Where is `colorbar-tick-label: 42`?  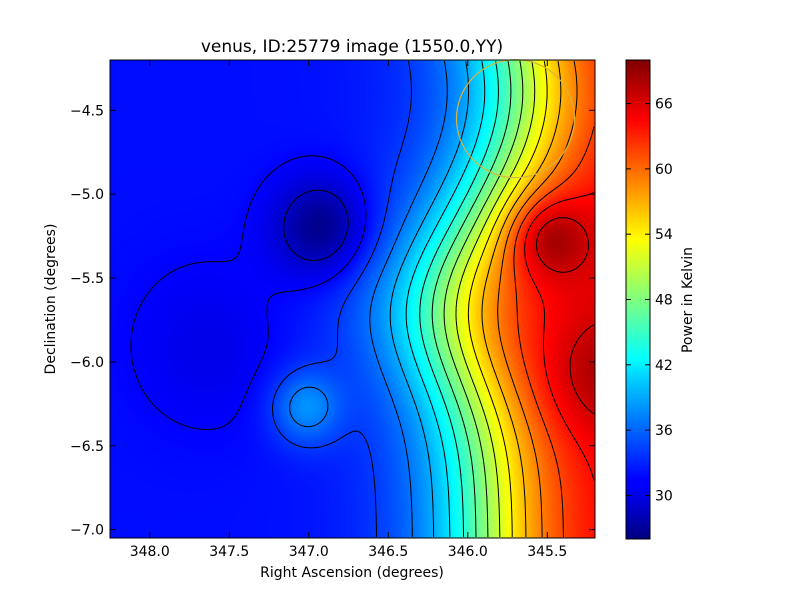
colorbar-tick-label: 42 is located at coordinates (664, 366).